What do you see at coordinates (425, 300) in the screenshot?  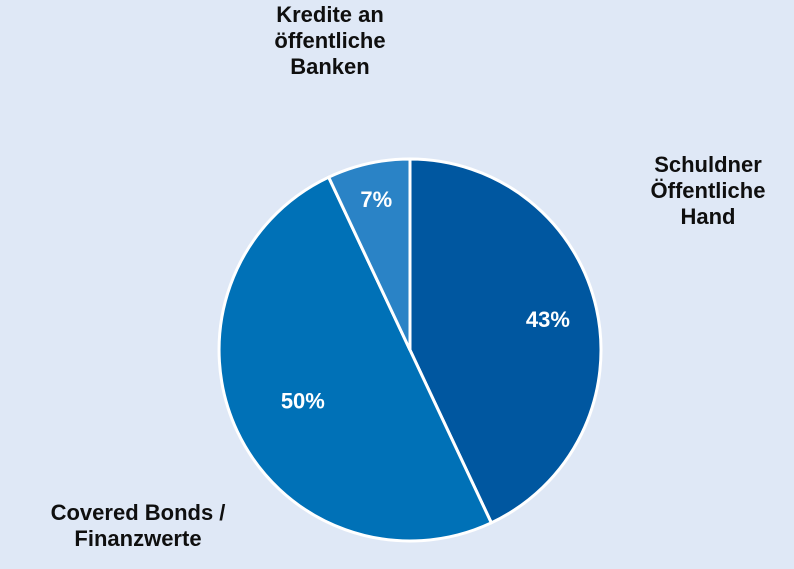 I see `slice-value-labels: 43% 50% 7%` at bounding box center [425, 300].